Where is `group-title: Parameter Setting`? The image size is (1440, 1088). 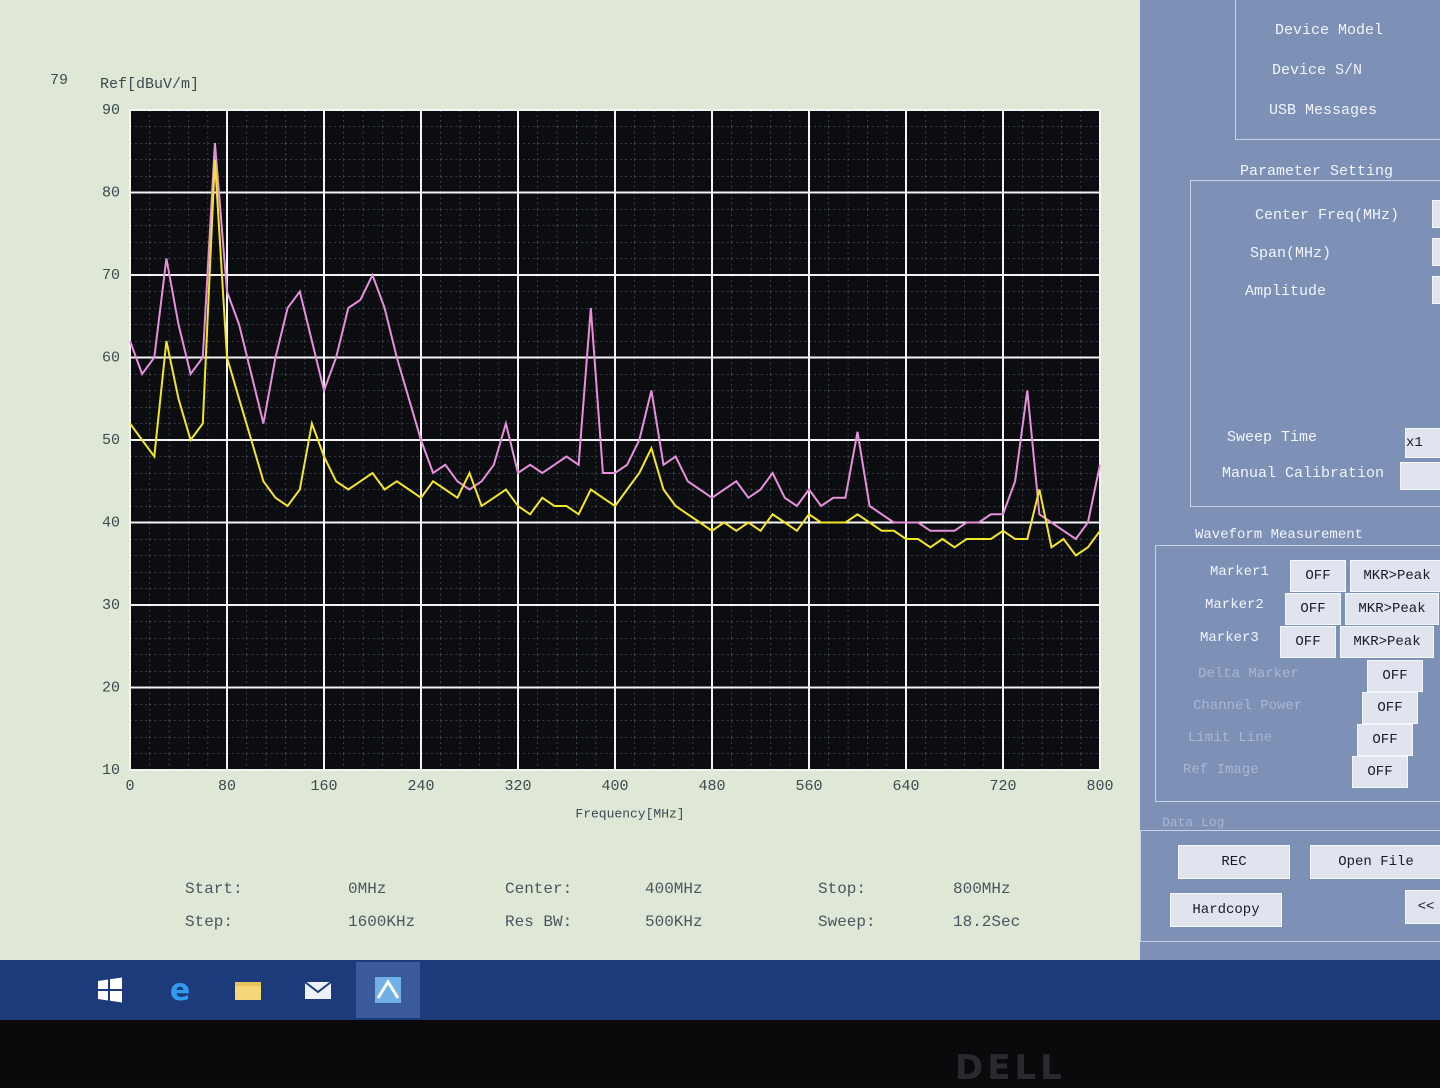
group-title: Parameter Setting is located at coordinates (1317, 171).